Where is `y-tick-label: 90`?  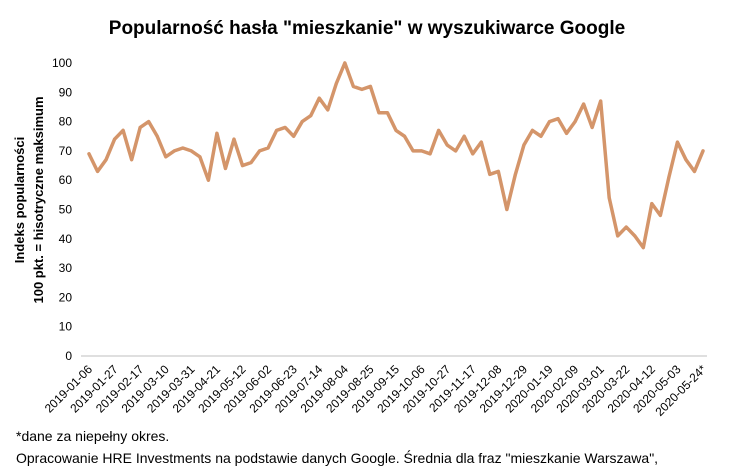
y-tick-label: 90 is located at coordinates (66, 92).